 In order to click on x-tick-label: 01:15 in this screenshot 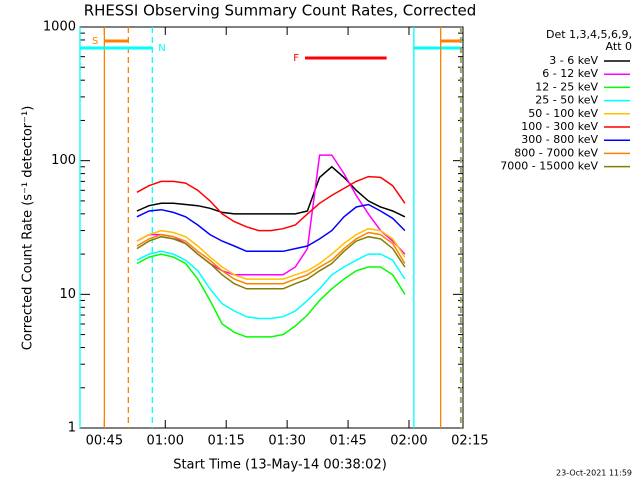, I will do `click(225, 441)`.